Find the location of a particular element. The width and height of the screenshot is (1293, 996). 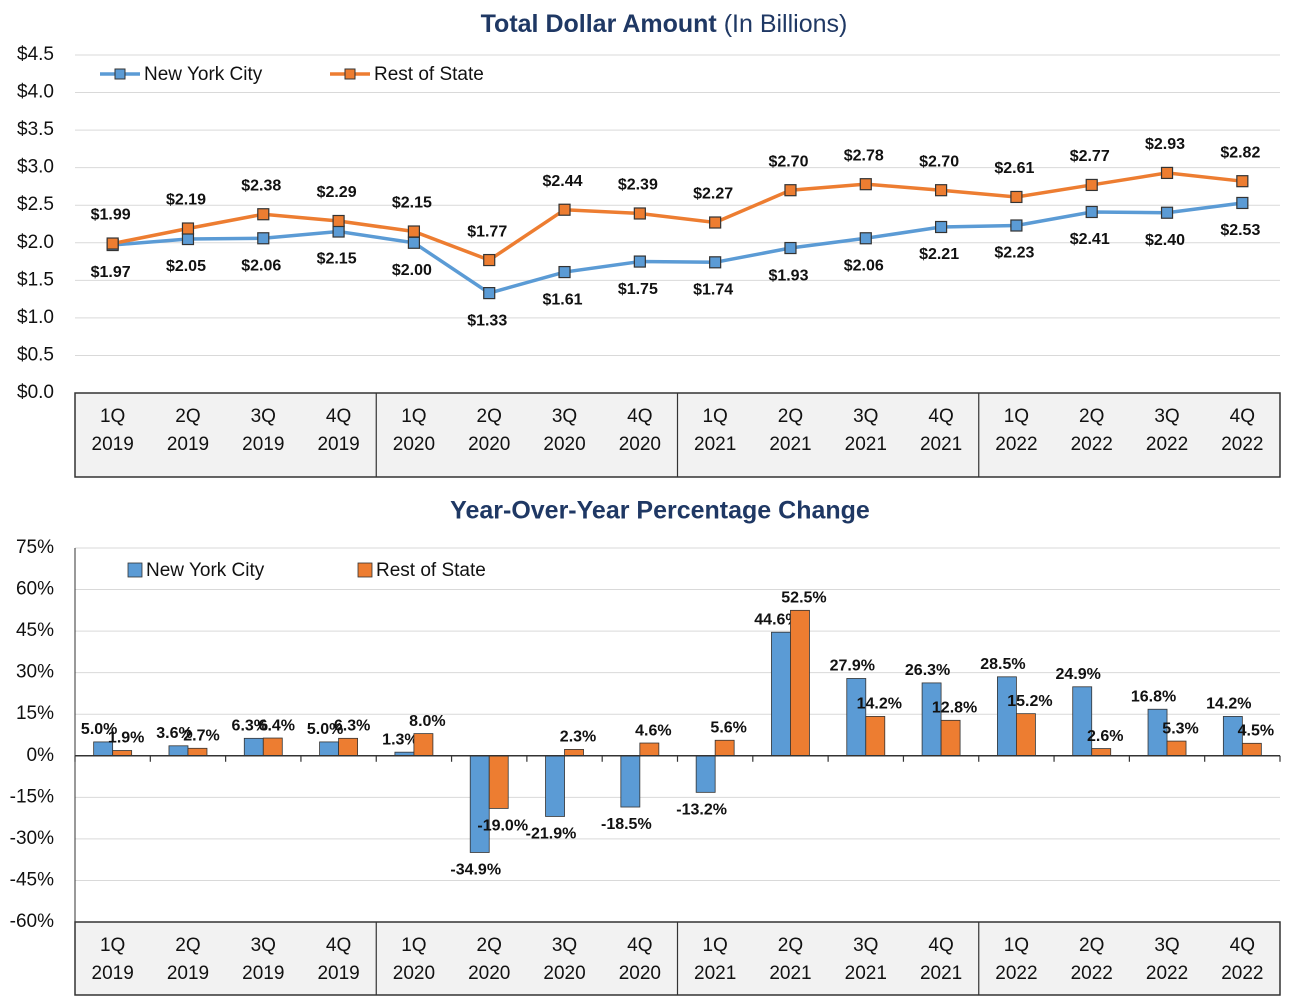

chart-title: Total Dollar Amount (In Billions) is located at coordinates (664, 24).